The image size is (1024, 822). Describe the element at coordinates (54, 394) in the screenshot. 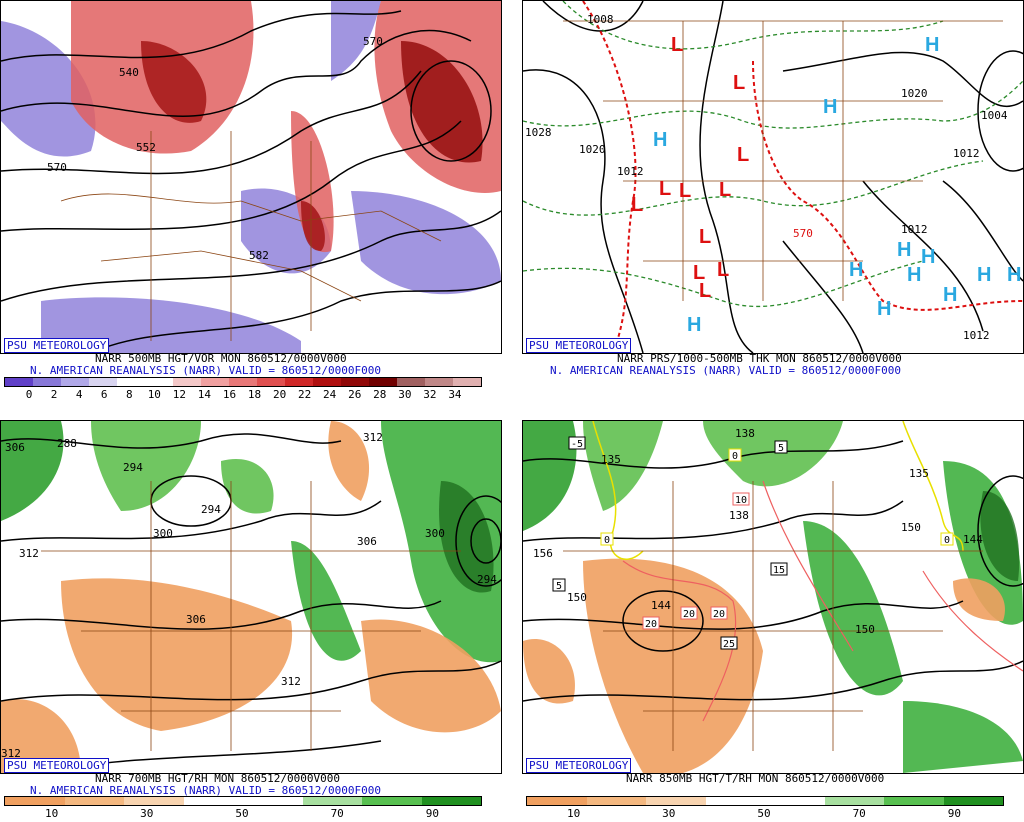

I see `colorbar-tick-label: 2` at that location.